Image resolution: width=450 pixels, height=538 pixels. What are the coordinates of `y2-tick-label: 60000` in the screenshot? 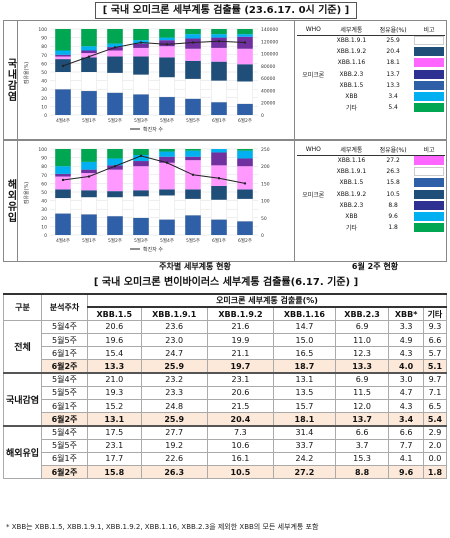 It's located at (268, 79).